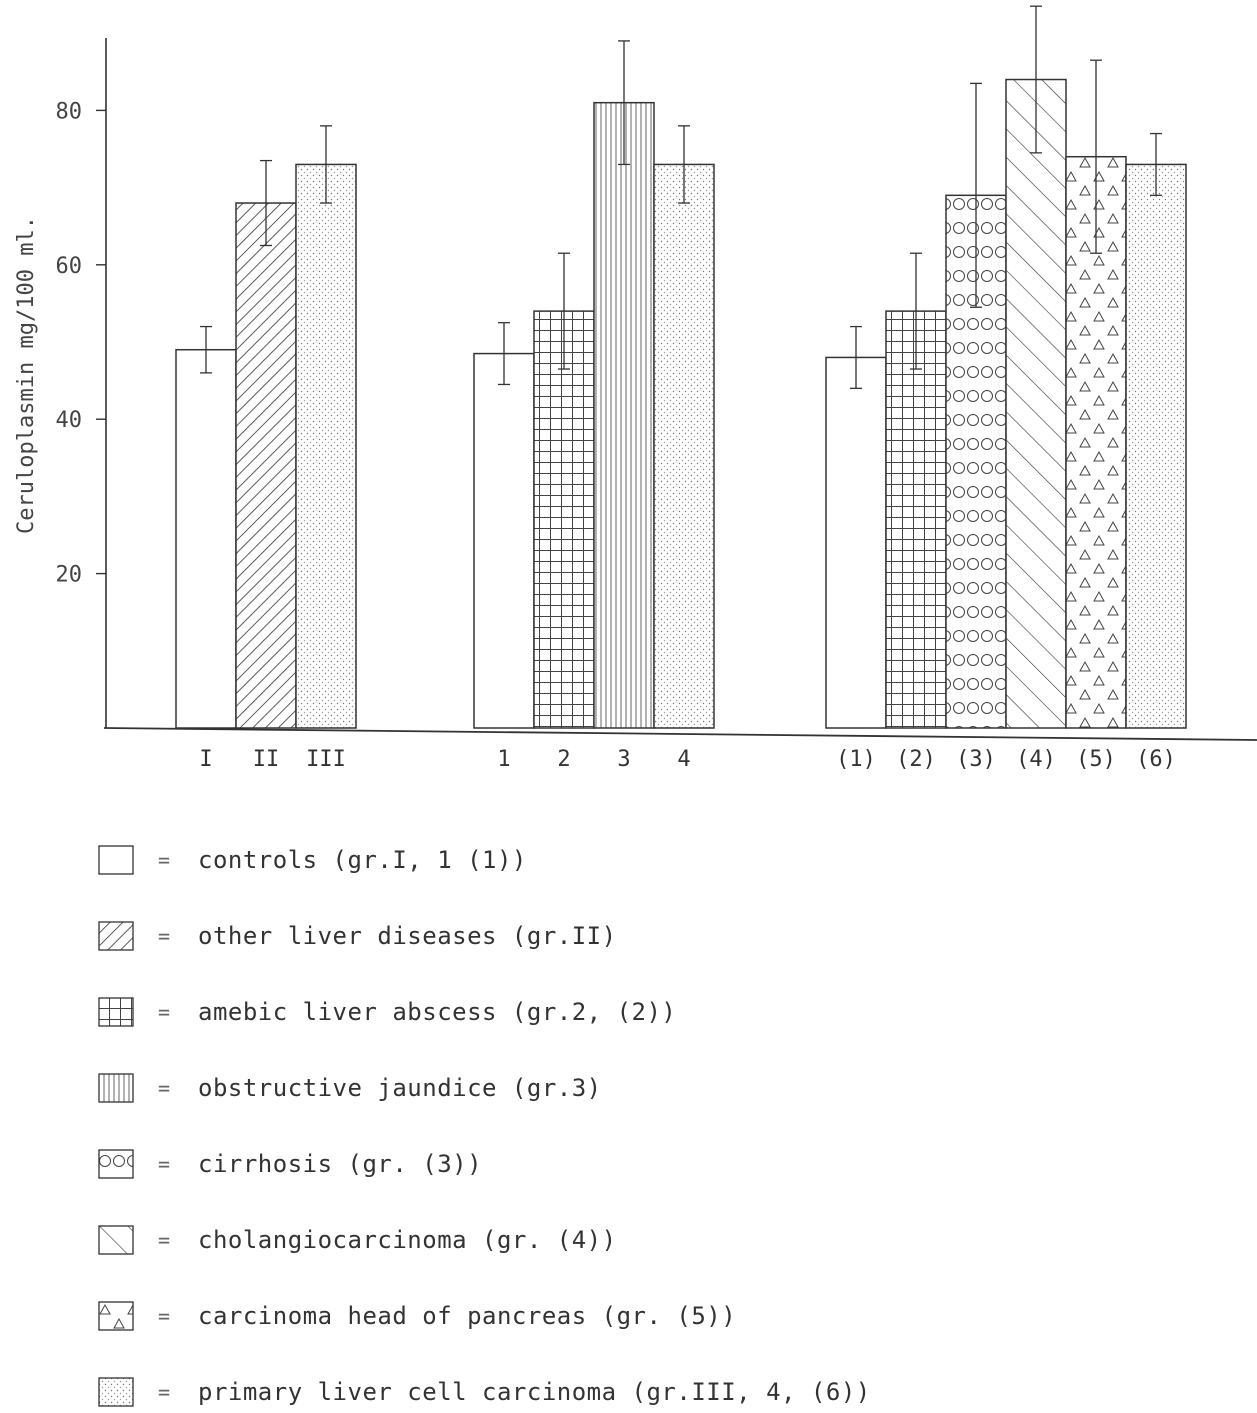  What do you see at coordinates (683, 759) in the screenshot?
I see `x-tick-label: 4` at bounding box center [683, 759].